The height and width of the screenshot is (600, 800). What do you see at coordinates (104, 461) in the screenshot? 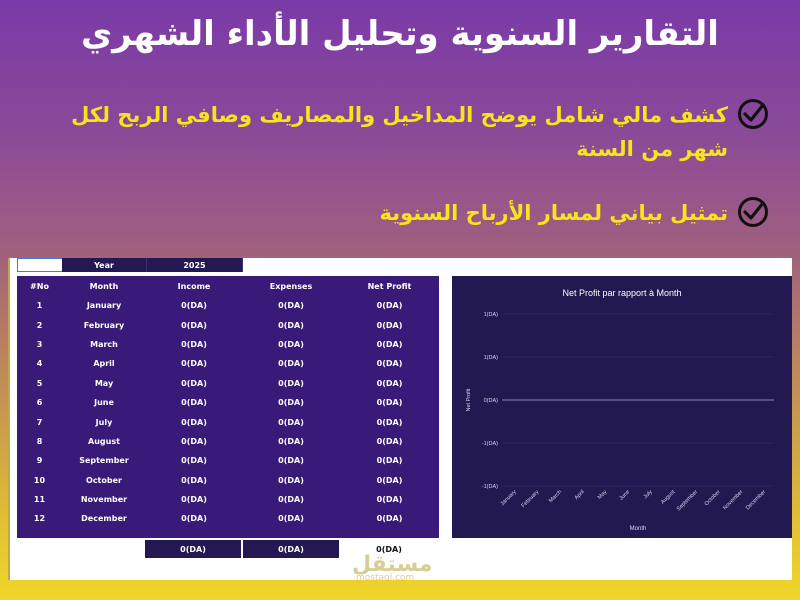
I see `row-month: September` at bounding box center [104, 461].